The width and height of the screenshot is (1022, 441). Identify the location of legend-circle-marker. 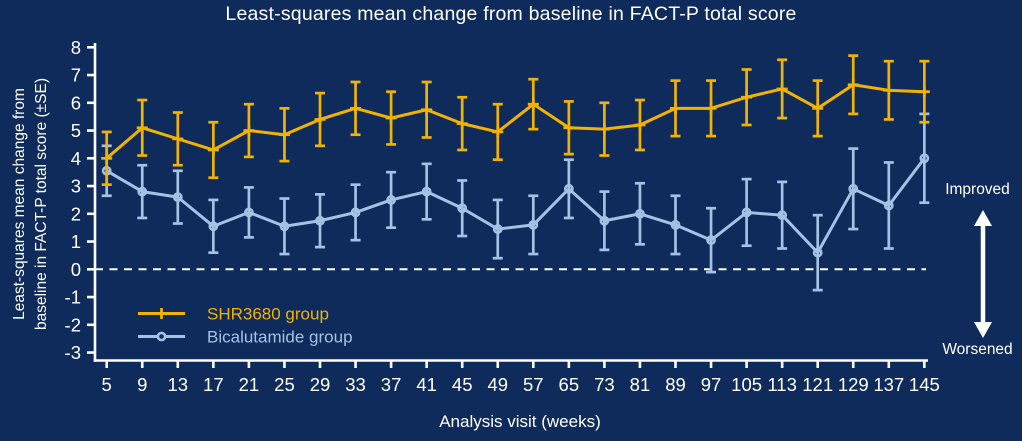
(161, 336).